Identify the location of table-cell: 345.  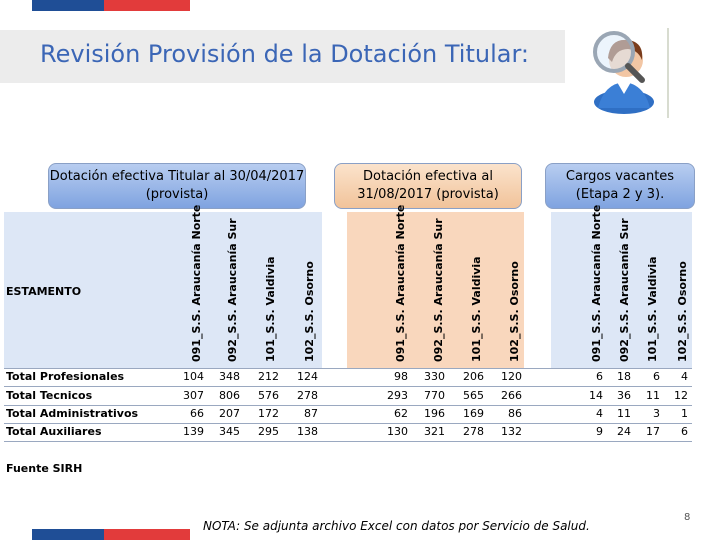
(229, 431).